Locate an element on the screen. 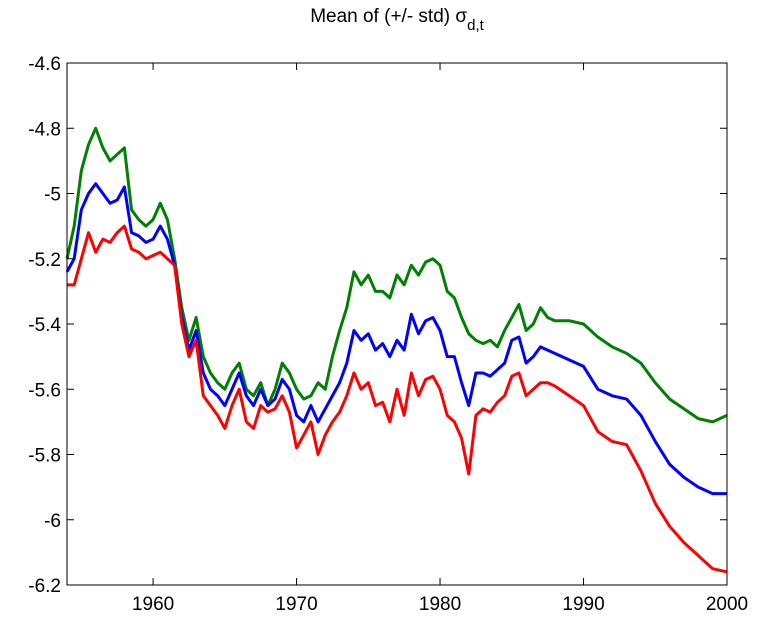 The image size is (763, 630). y-tick-label: -5.4 is located at coordinates (44, 325).